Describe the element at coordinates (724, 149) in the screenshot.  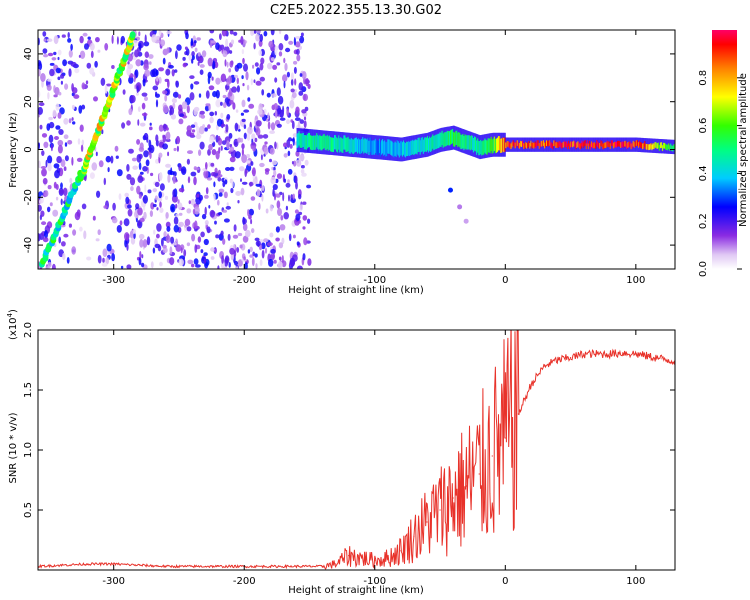
I see `colorbar-gradient` at that location.